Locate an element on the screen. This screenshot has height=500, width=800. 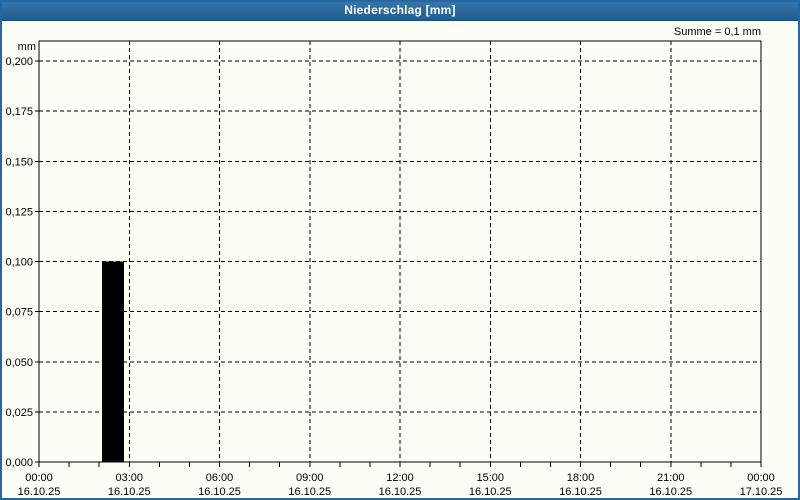
y-tick-label: 0,200 is located at coordinates (19, 62).